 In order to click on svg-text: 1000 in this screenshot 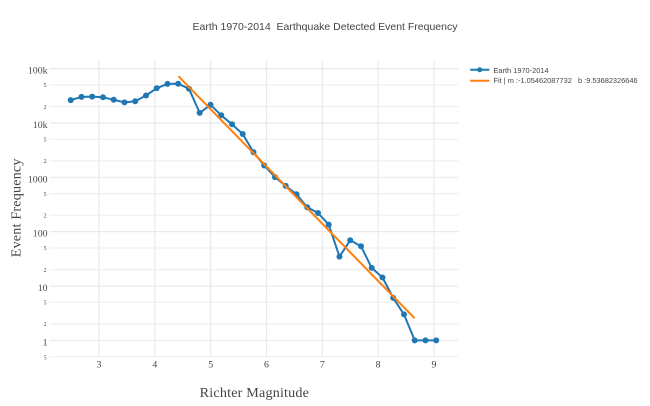, I will do `click(38, 179)`.